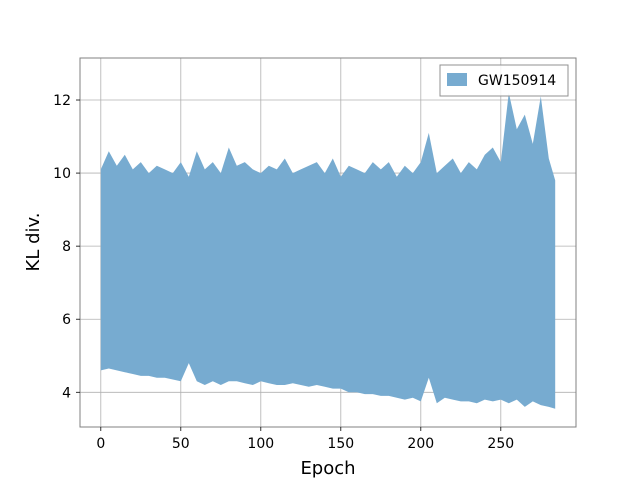 Image resolution: width=640 pixels, height=480 pixels. I want to click on legend: GW150914, so click(504, 80).